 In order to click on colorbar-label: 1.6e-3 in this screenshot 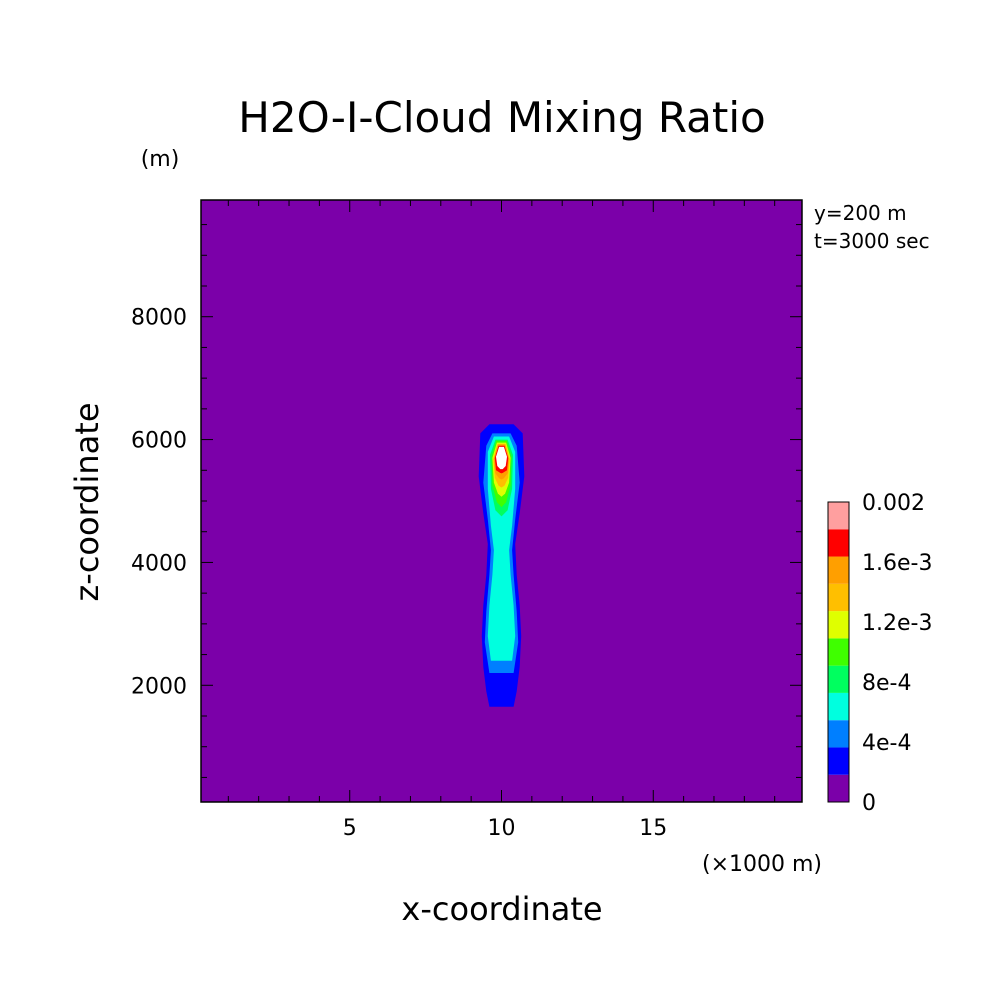, I will do `click(897, 563)`.